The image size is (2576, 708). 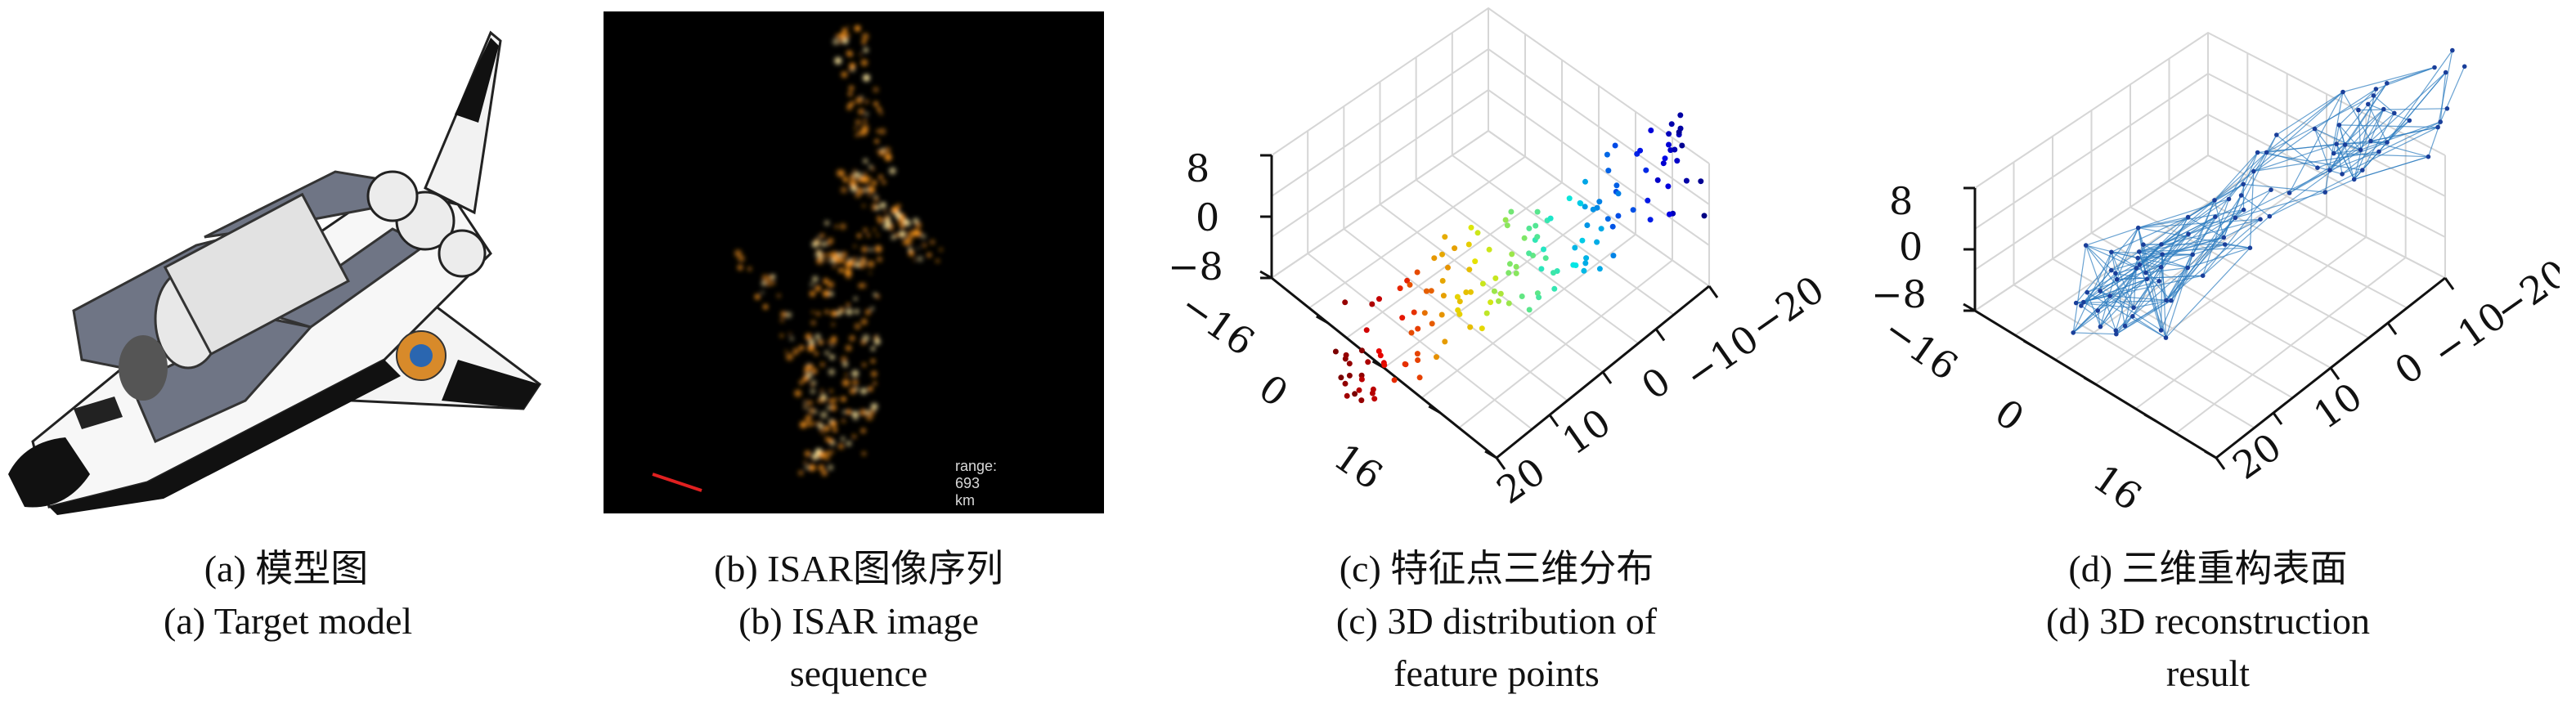 I want to click on c-y-tick-minus16: −16, so click(x=1217, y=324).